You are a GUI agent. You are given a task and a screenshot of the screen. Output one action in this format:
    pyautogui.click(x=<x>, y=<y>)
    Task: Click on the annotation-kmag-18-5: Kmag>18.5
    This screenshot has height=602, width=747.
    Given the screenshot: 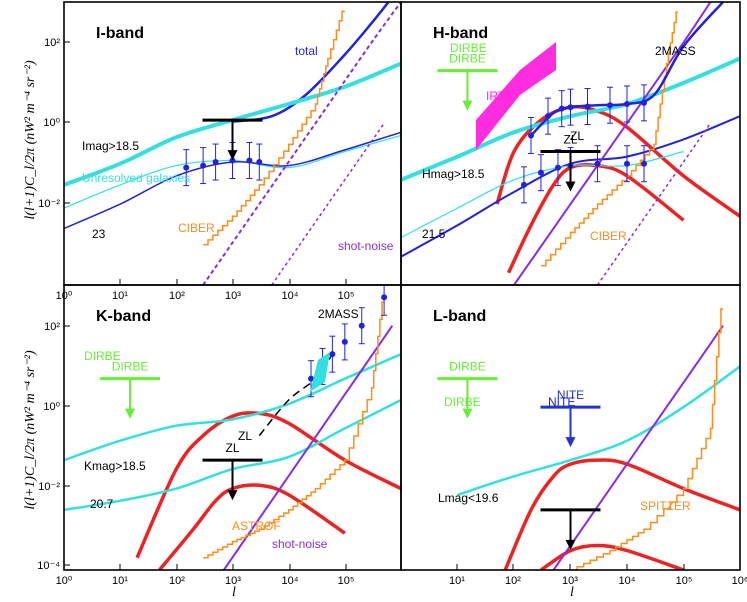 What is the action you would take?
    pyautogui.click(x=115, y=466)
    